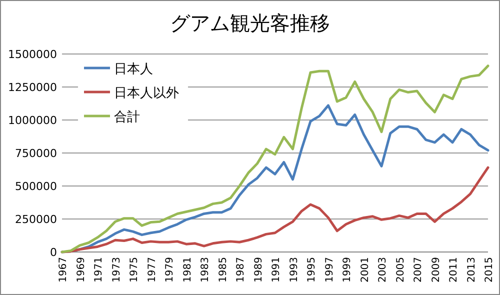  What do you see at coordinates (116, 269) in the screenshot?
I see `x-tick-label: 1973` at bounding box center [116, 269].